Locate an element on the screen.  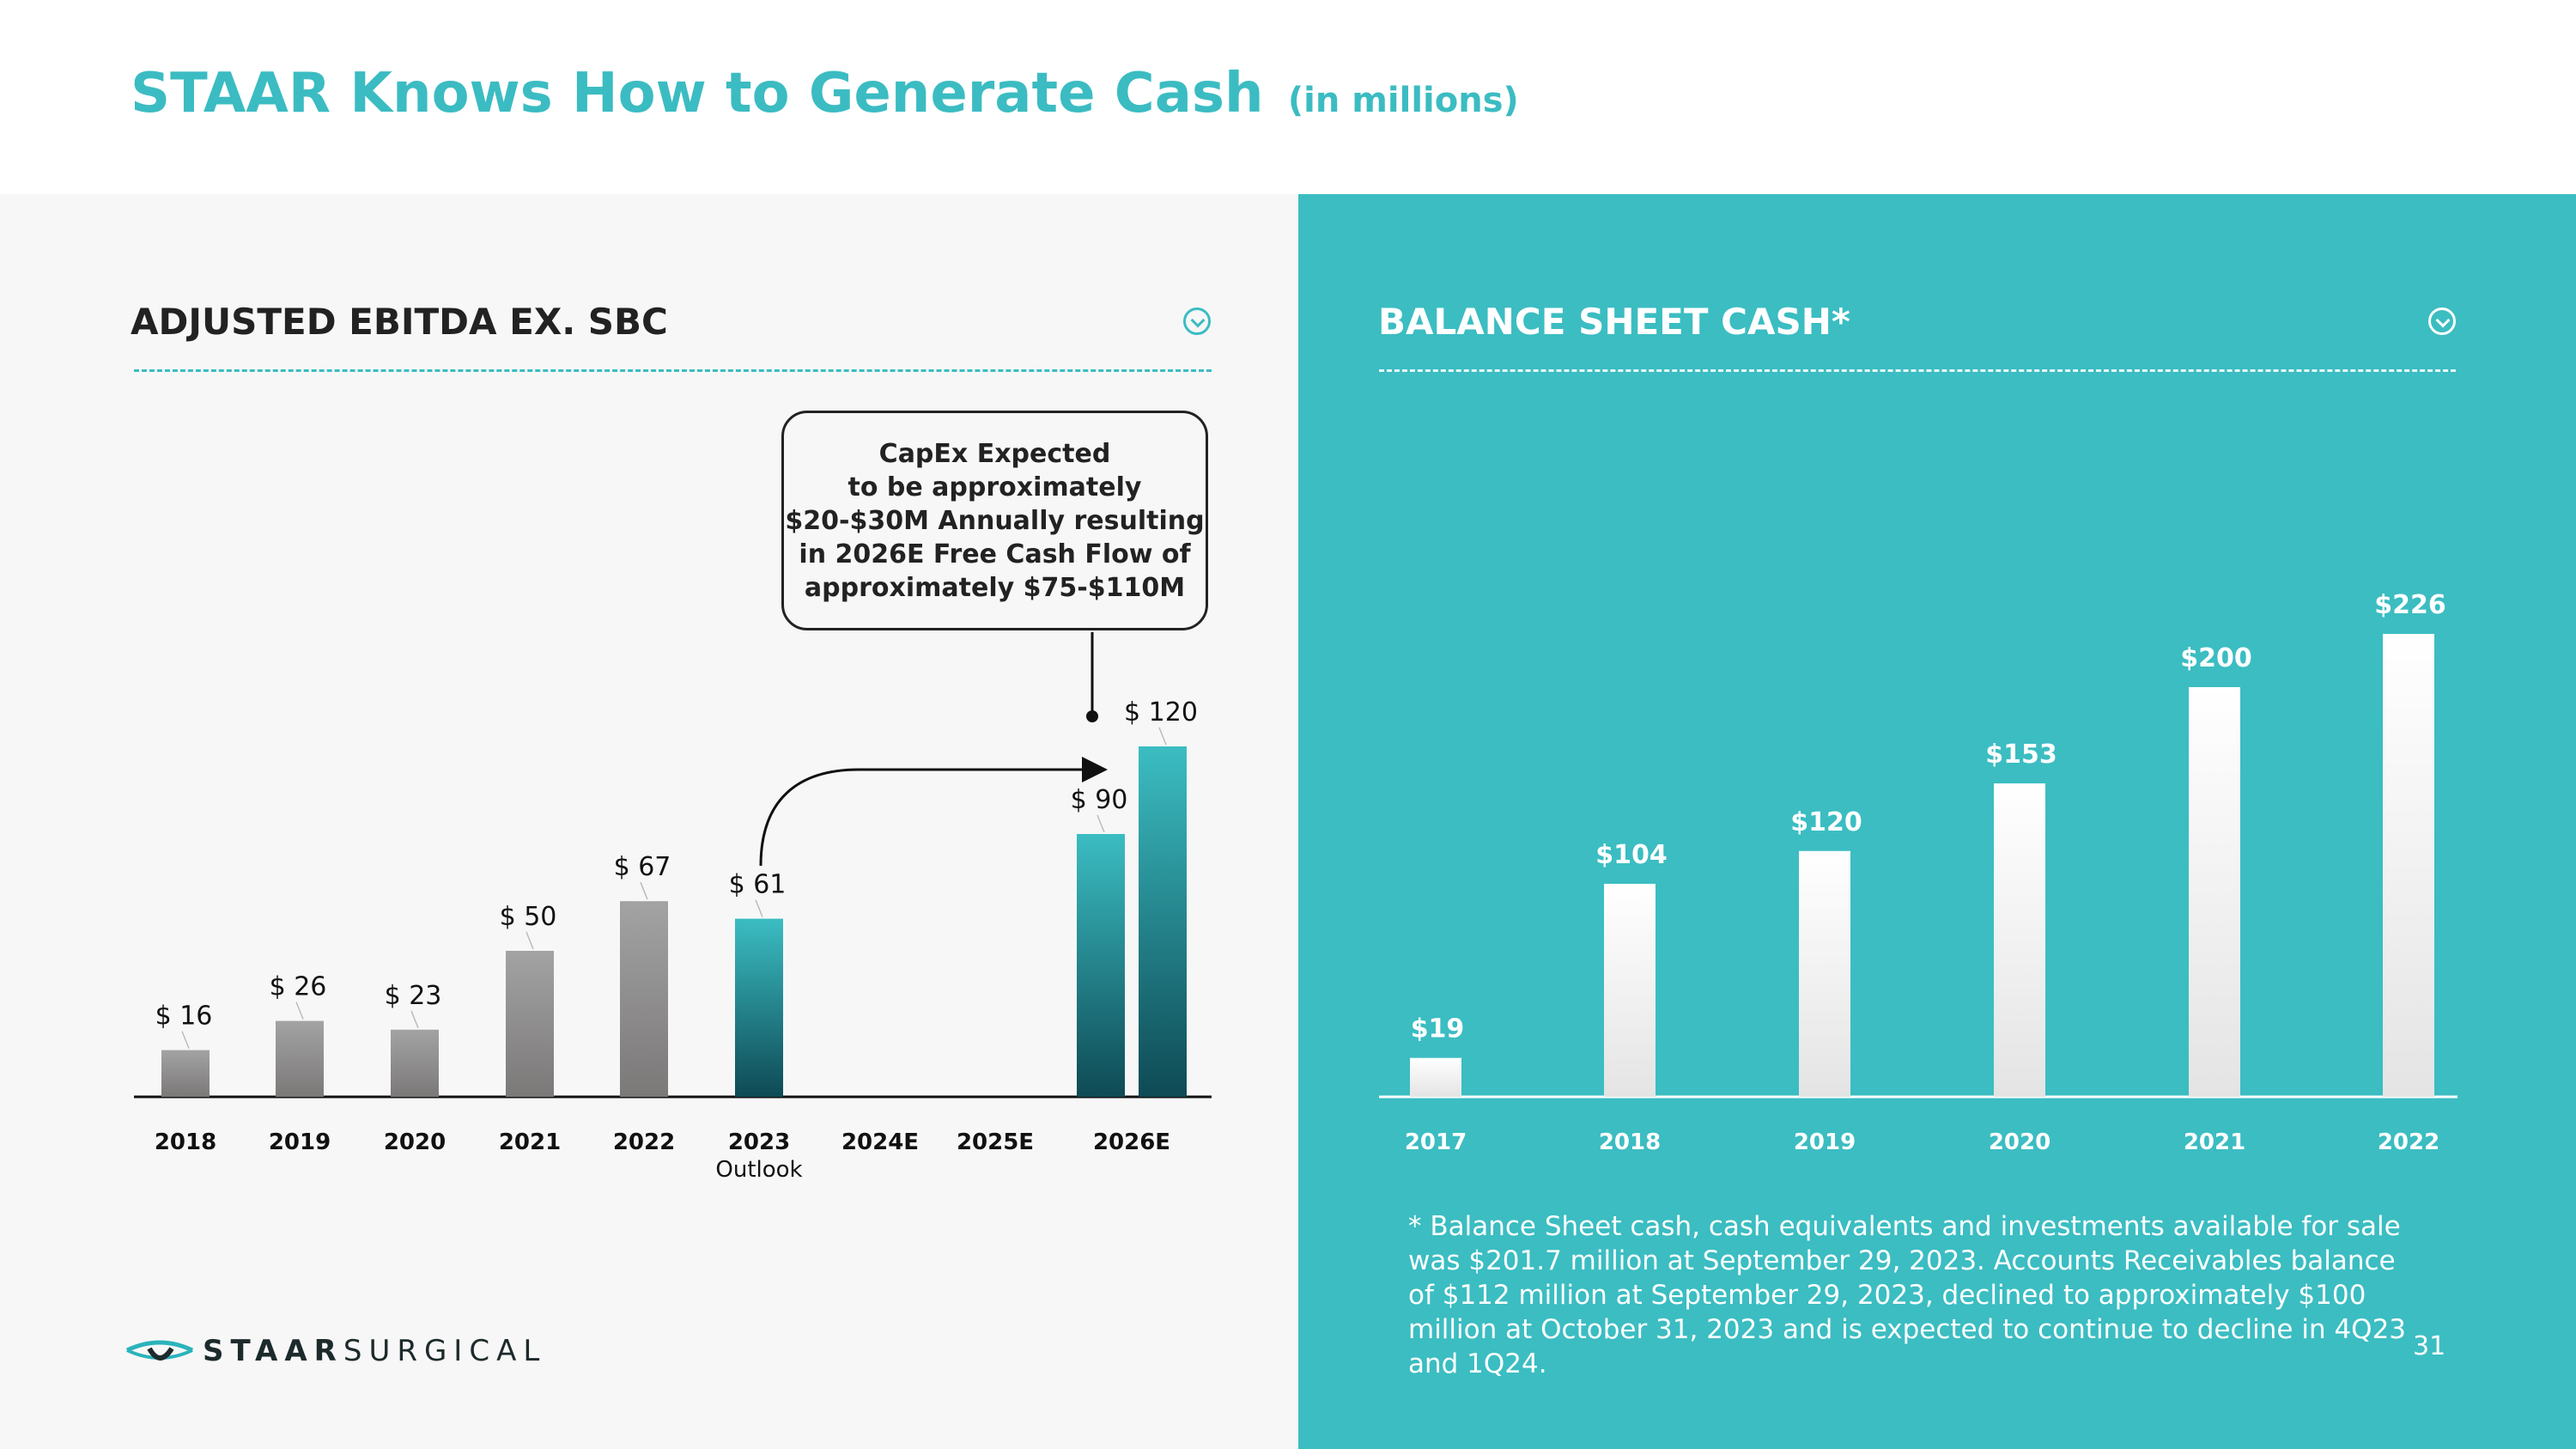
staar-logo: STAARSURGICAL is located at coordinates (335, 1351).